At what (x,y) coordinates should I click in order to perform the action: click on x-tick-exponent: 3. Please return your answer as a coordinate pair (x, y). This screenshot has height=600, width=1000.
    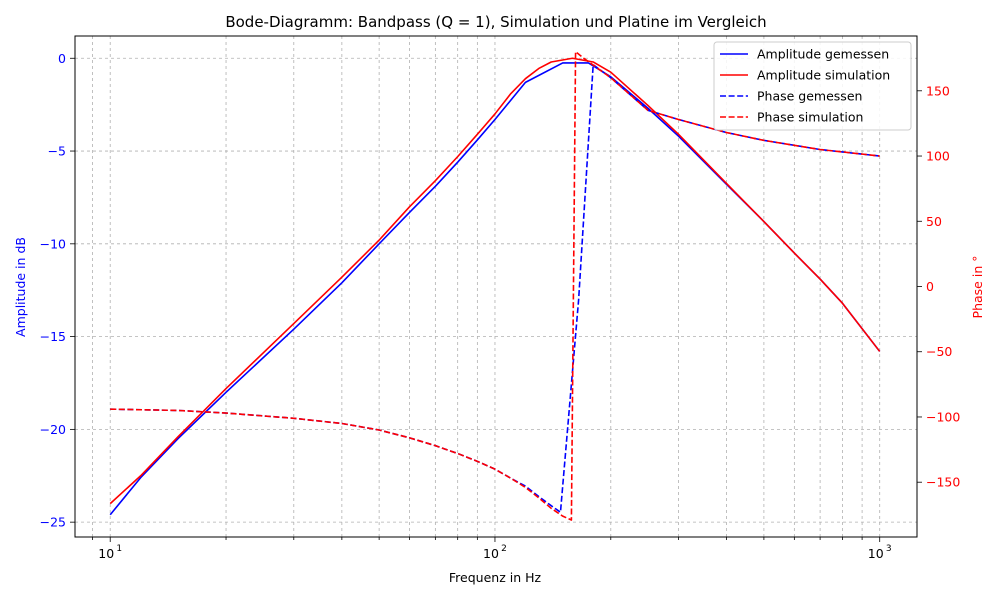
    Looking at the image, I should click on (889, 549).